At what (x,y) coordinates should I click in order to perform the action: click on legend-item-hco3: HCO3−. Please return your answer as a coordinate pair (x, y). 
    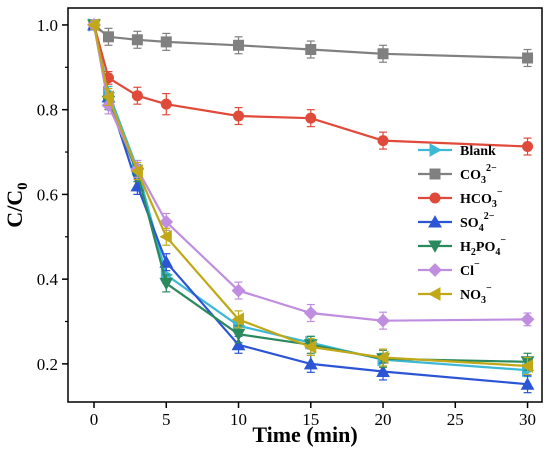
    Looking at the image, I should click on (460, 198).